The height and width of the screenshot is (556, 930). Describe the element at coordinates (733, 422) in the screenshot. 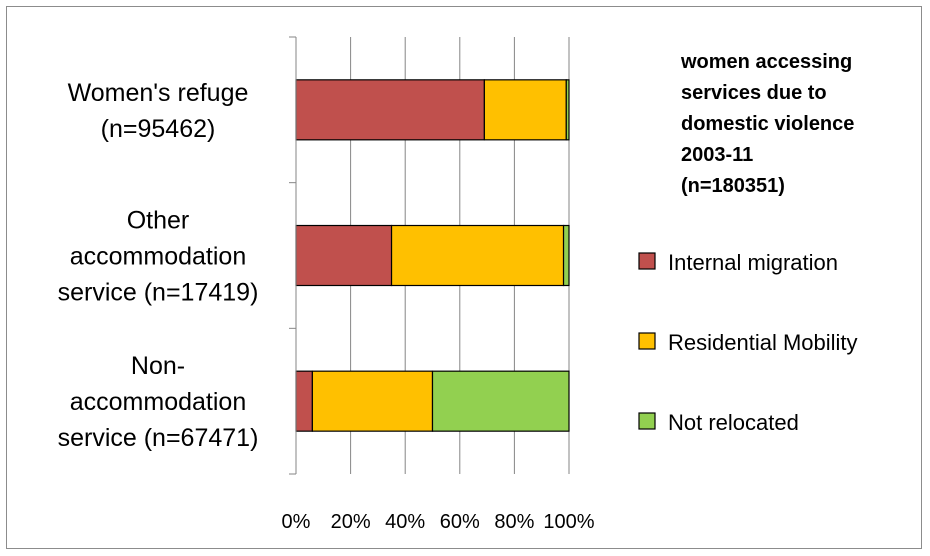

I see `legend-label: Not relocated` at that location.